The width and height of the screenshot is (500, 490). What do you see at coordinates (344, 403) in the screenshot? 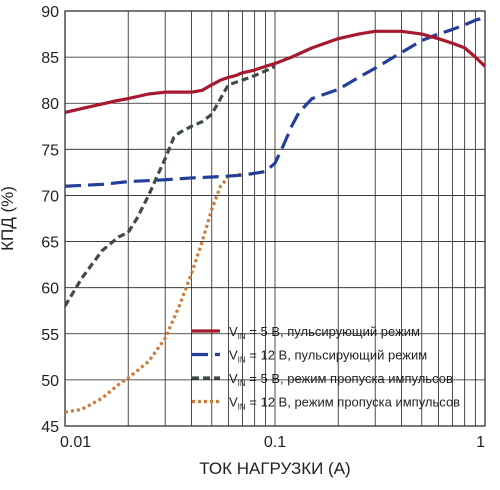
I see `legend-label-4: VIN = 12 В, режим пропуска импульсов` at bounding box center [344, 403].